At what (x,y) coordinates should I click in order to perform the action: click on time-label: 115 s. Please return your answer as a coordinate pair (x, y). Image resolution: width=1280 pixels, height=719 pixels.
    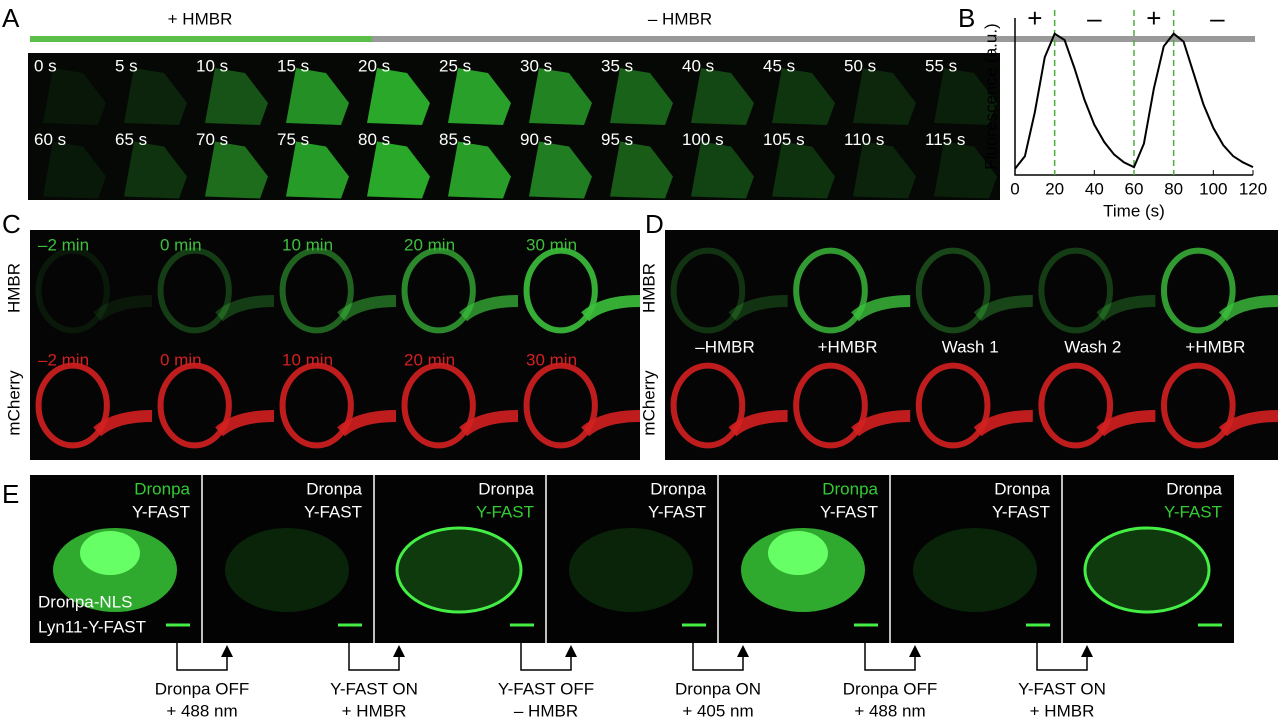
    Looking at the image, I should click on (945, 139).